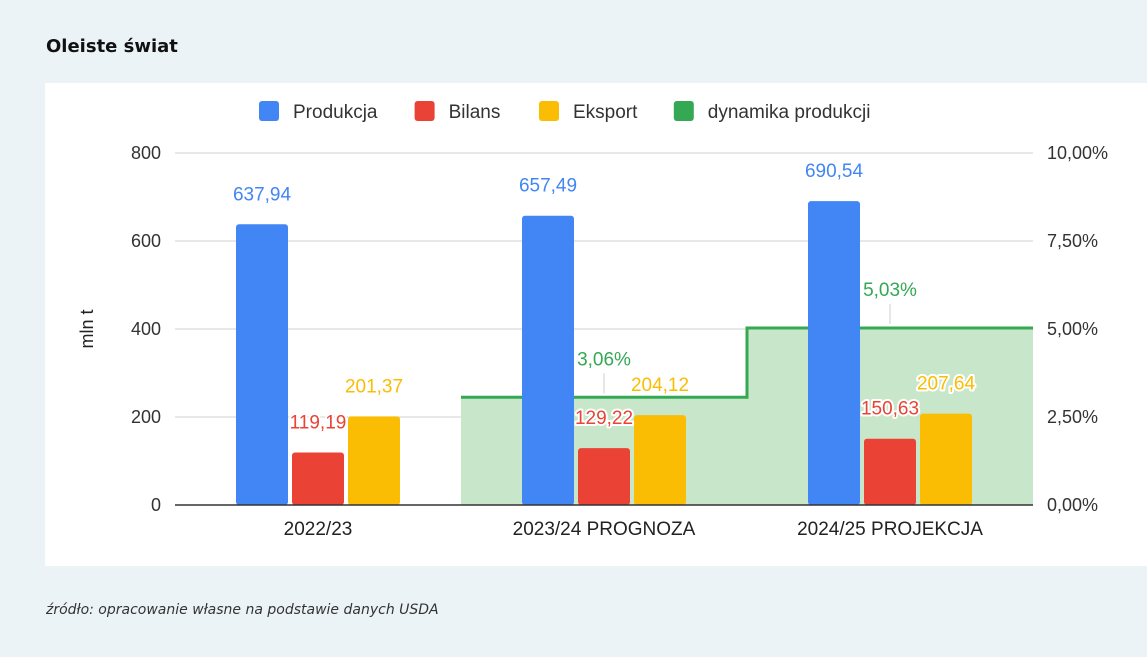 This screenshot has height=657, width=1147. I want to click on dynamika-label: 5,03%, so click(890, 290).